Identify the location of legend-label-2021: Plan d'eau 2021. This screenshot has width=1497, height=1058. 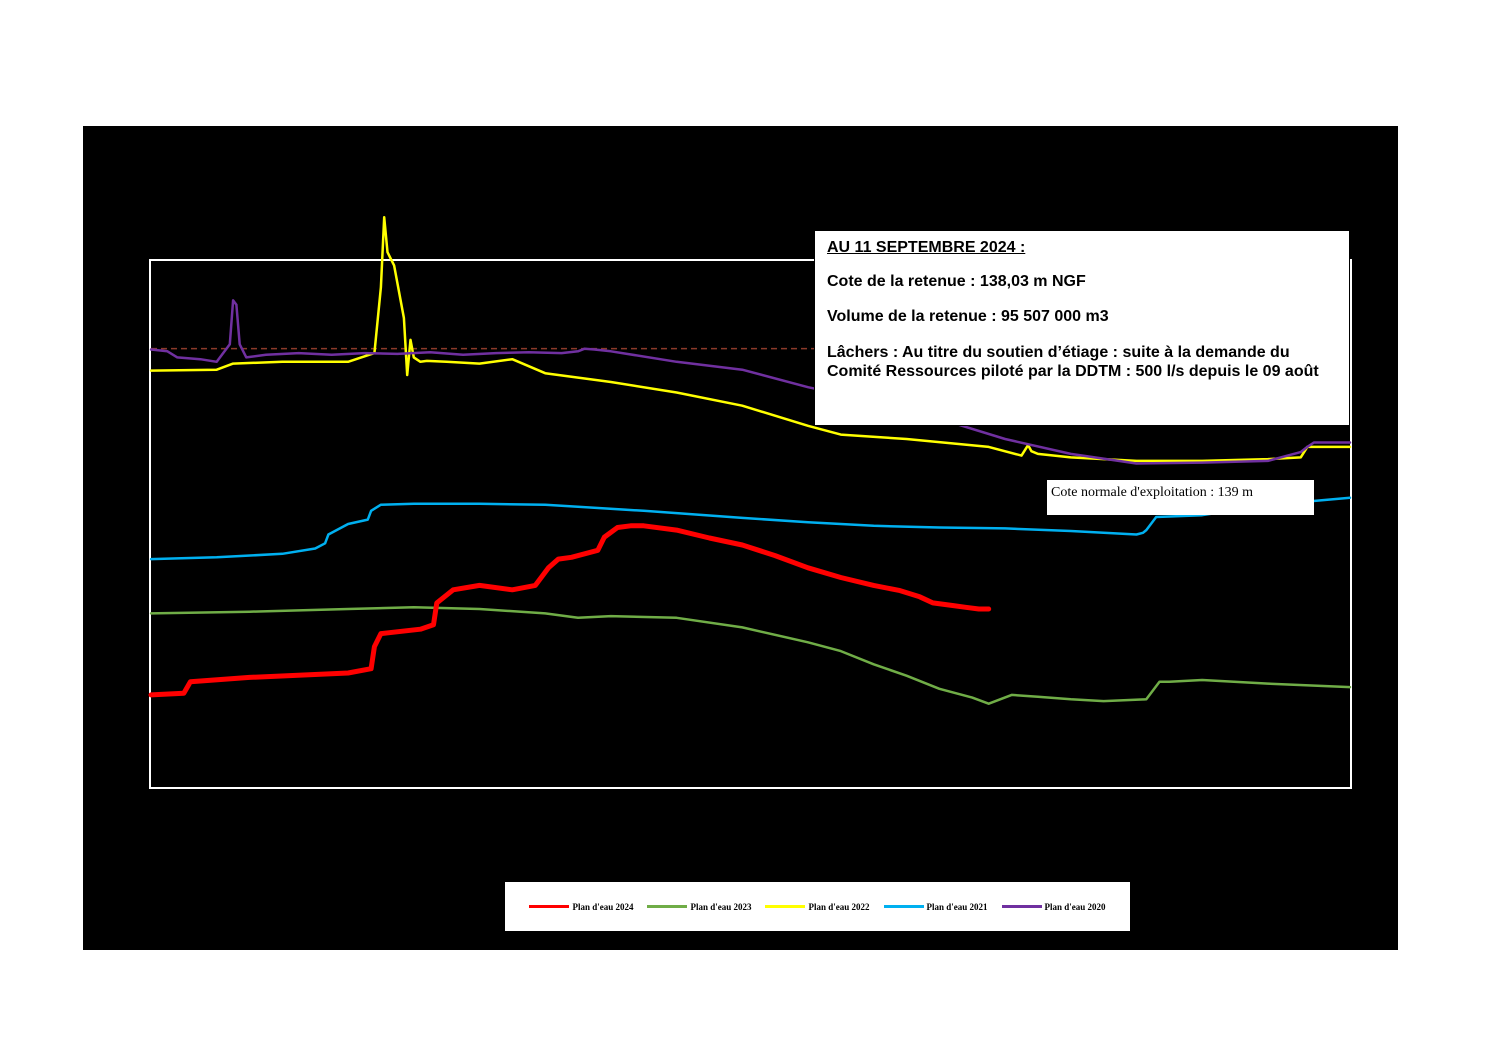
(957, 906).